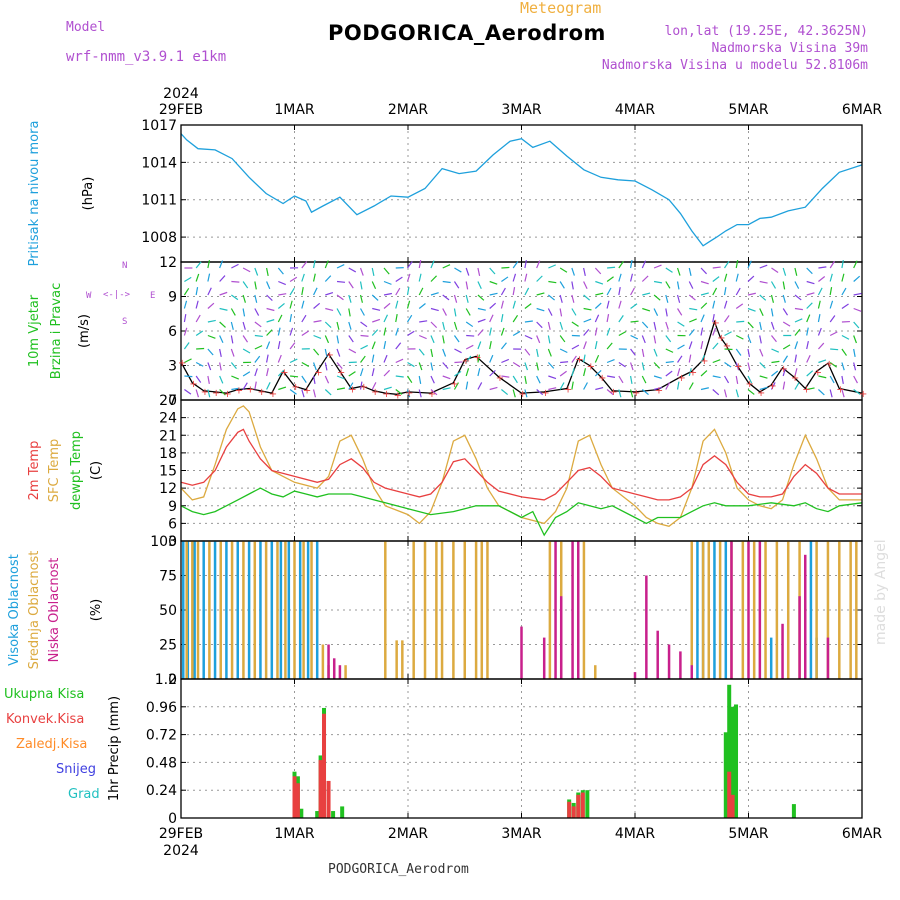 Image resolution: width=900 pixels, height=900 pixels. I want to click on legend-graupel: Grad, so click(84, 794).